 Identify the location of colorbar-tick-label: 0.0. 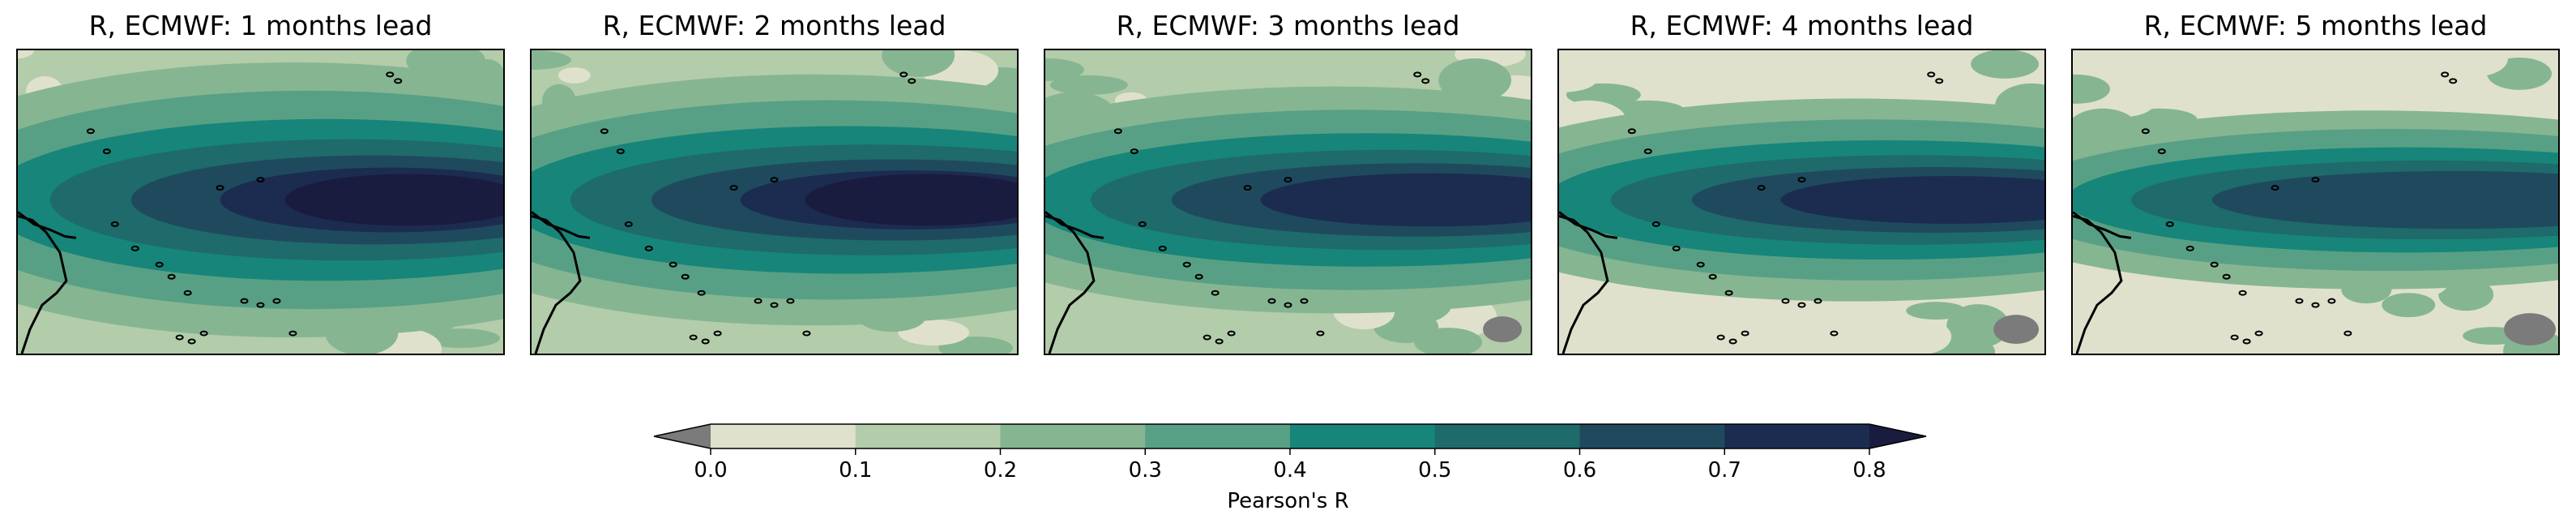
(711, 470).